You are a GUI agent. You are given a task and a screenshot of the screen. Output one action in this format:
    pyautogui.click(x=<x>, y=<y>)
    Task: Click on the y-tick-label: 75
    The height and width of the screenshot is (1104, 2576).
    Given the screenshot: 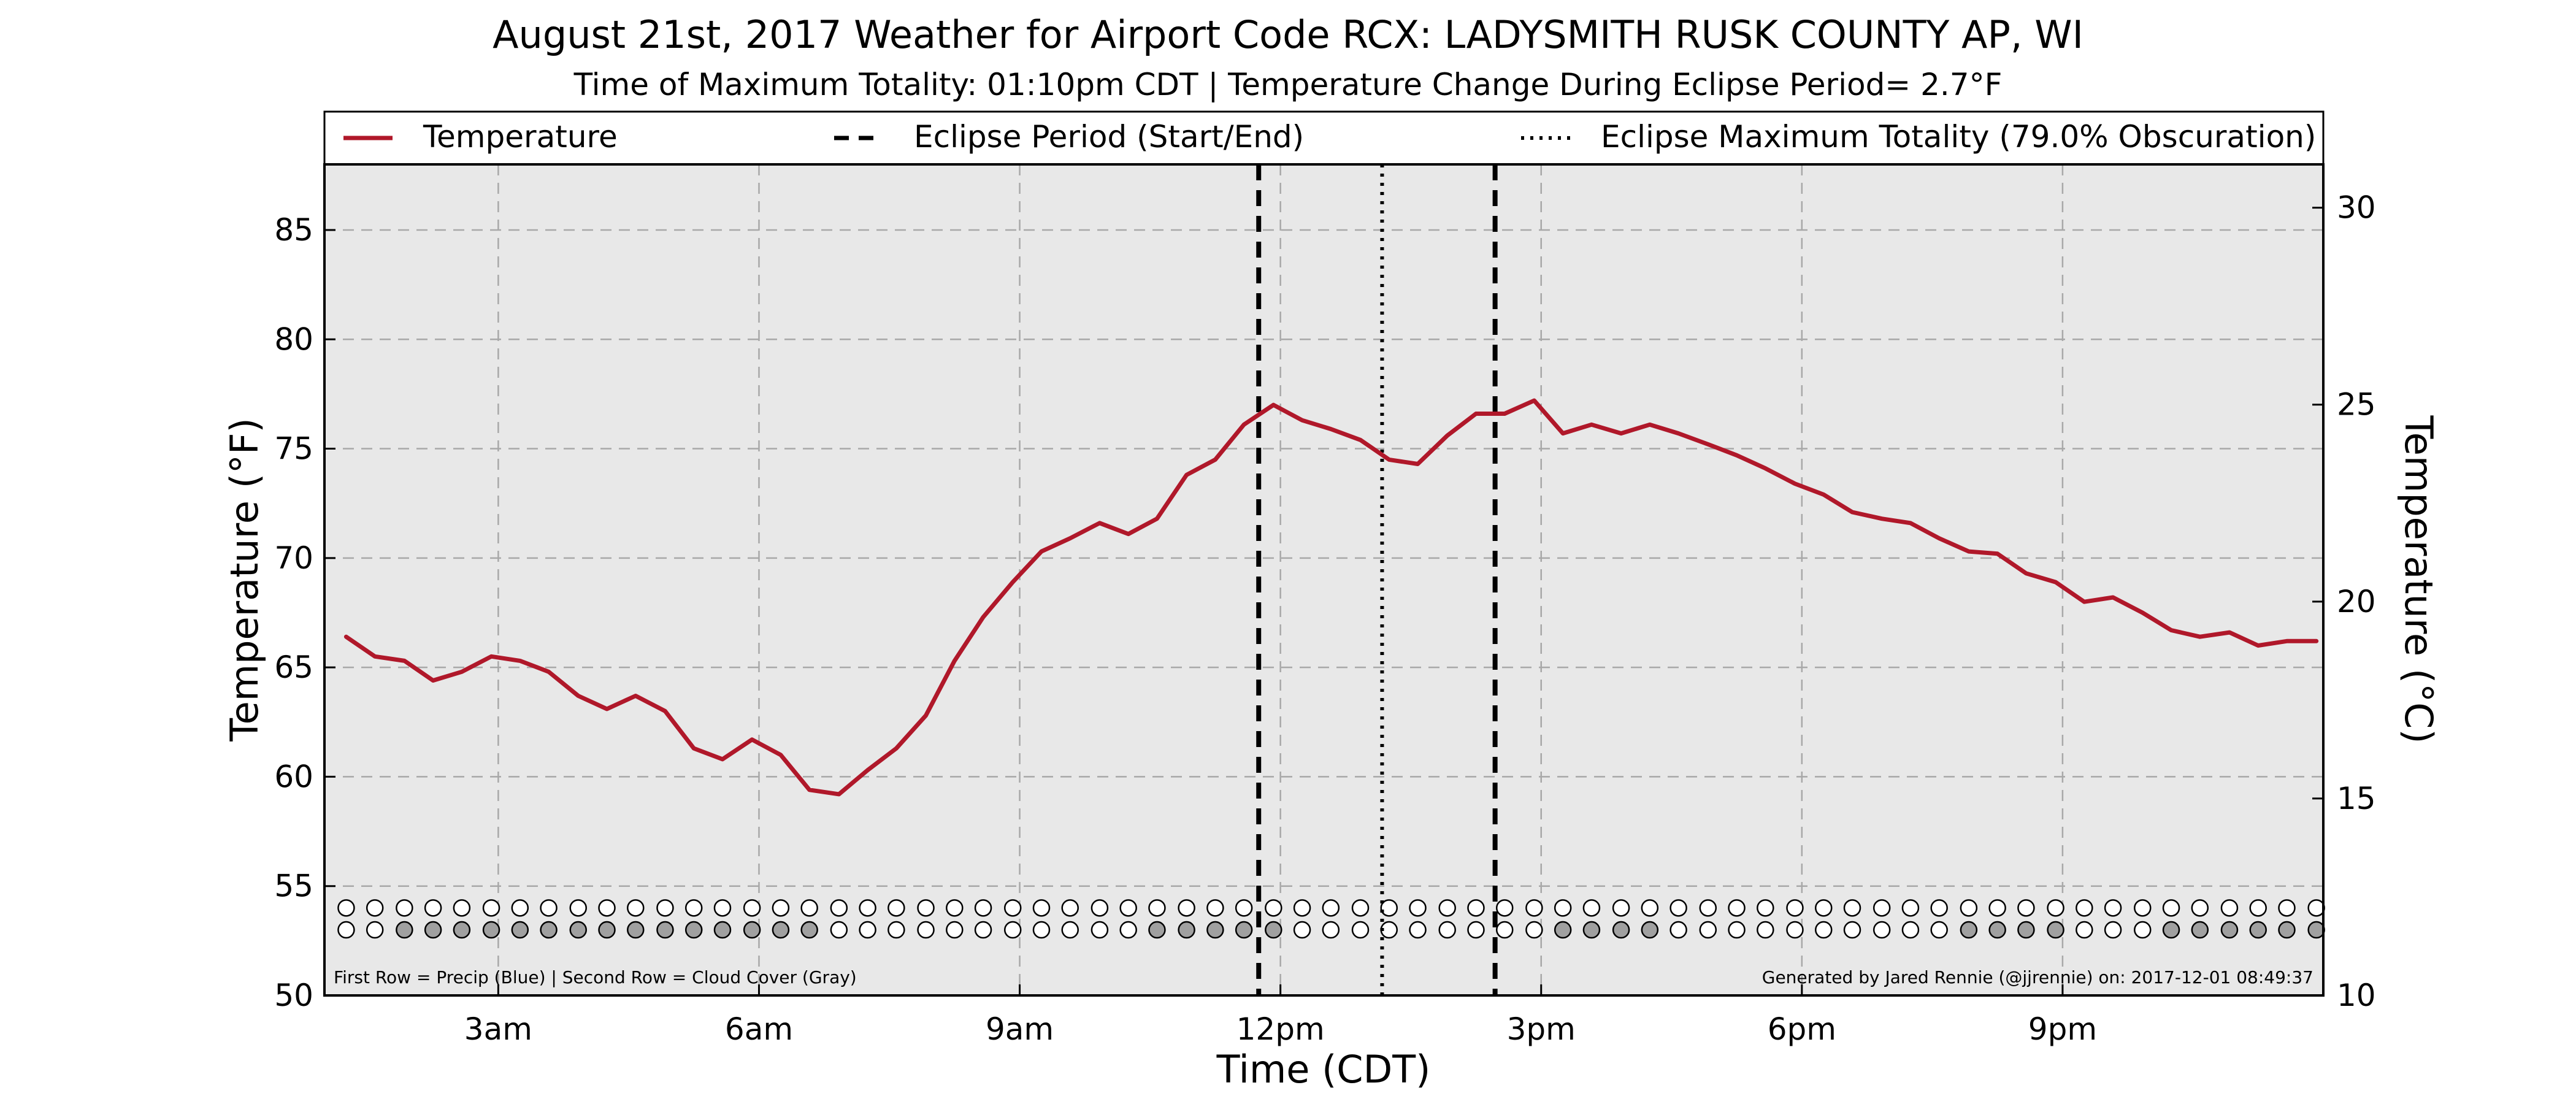 What is the action you would take?
    pyautogui.click(x=293, y=449)
    